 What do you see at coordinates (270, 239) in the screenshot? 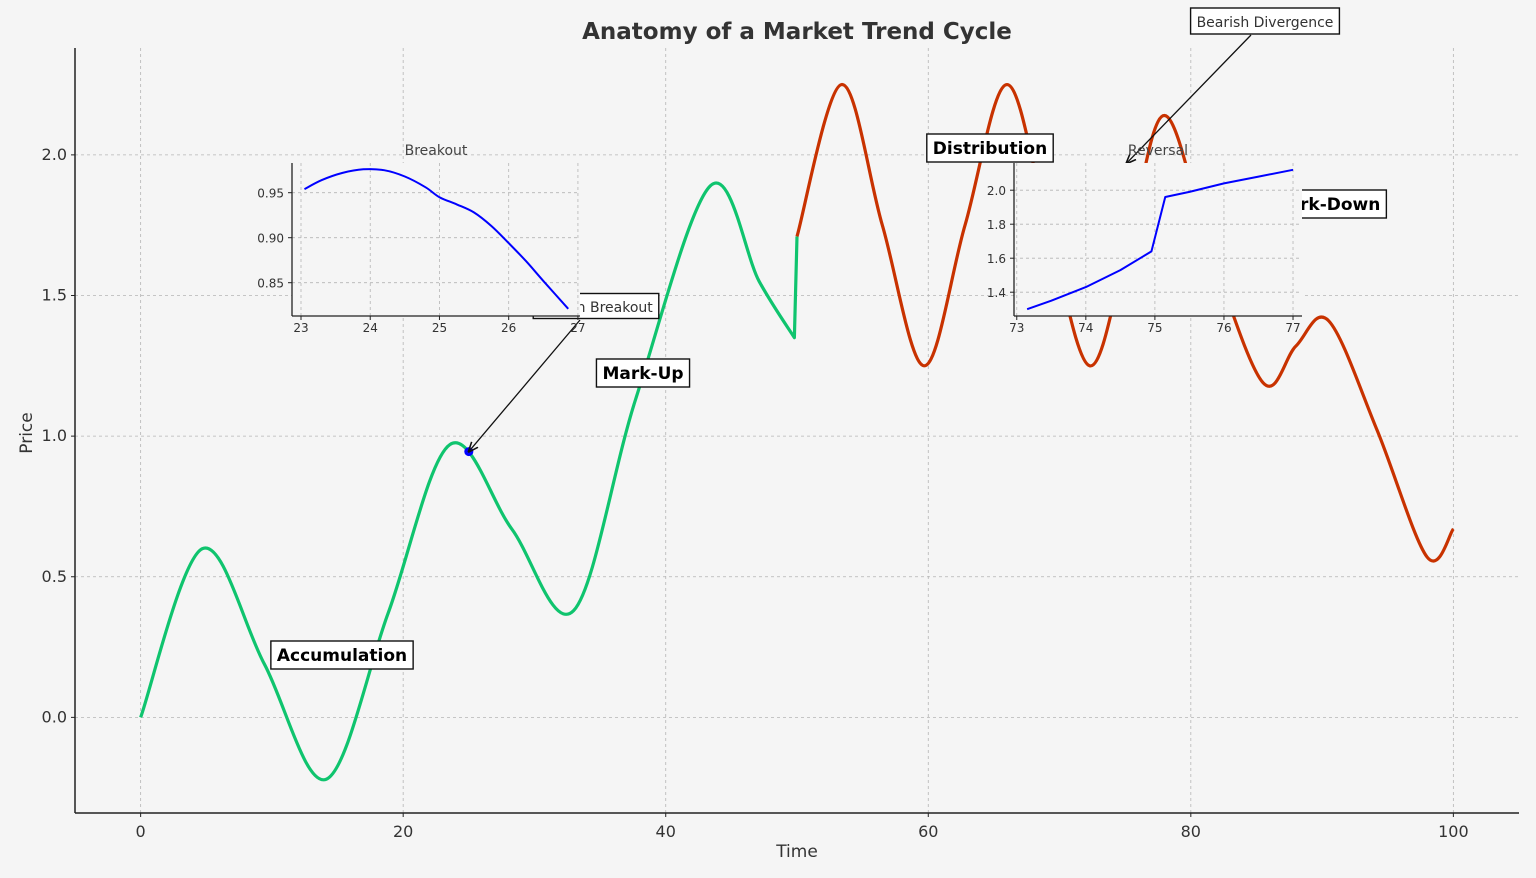
I see `breakout-inset-y-tick-label: 0.90` at bounding box center [270, 239].